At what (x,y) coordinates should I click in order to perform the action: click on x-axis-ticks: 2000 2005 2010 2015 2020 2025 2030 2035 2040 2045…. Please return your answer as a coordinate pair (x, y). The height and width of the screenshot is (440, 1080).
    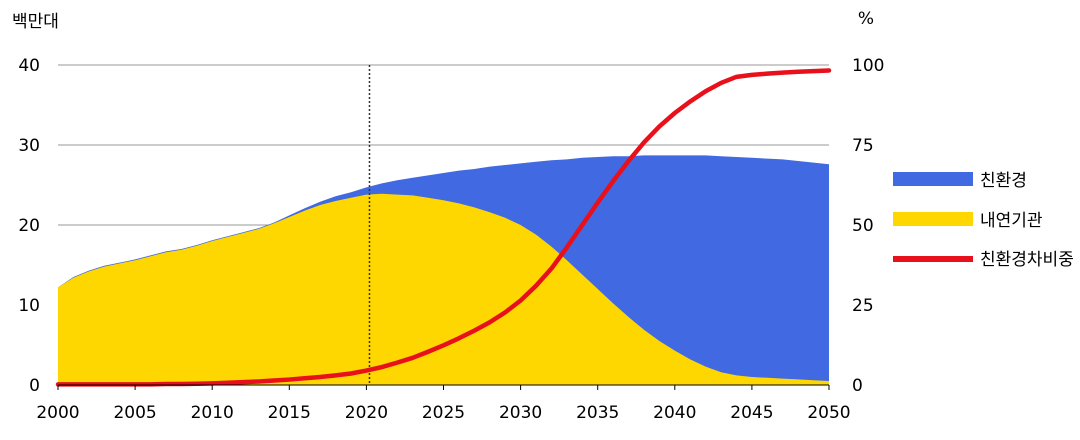
    Looking at the image, I should click on (443, 404).